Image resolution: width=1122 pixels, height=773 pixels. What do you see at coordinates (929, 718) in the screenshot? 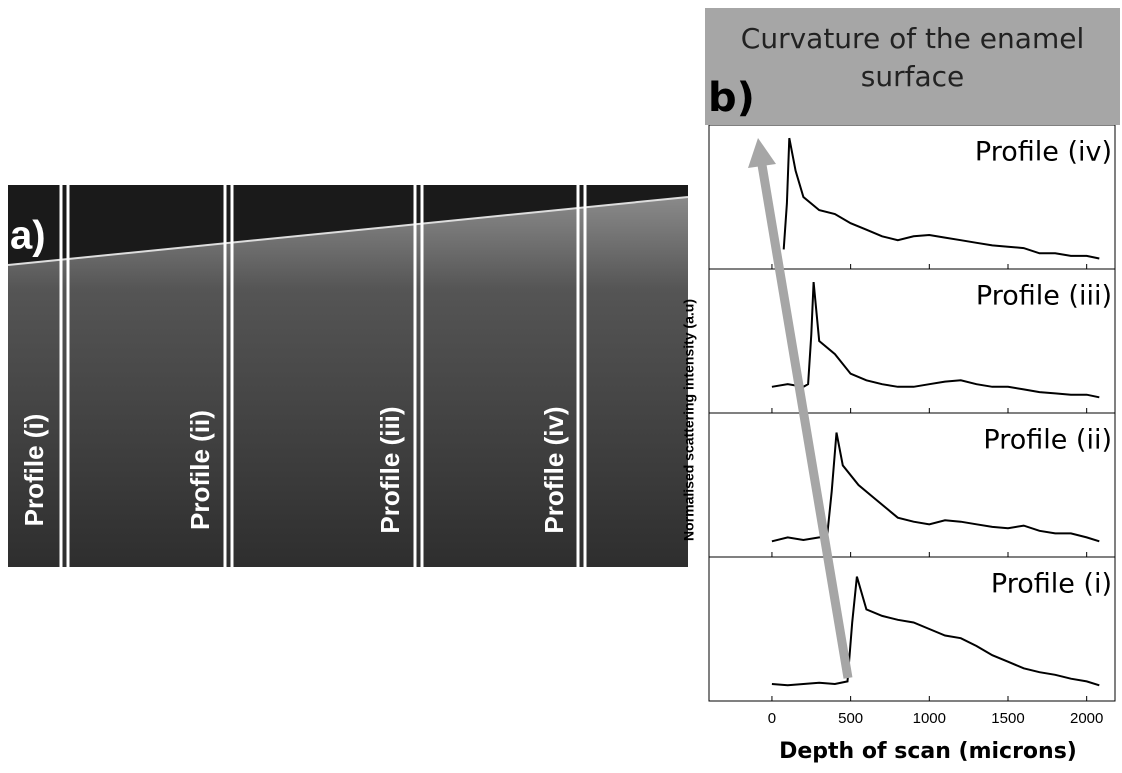
I see `x-tick-label: 1000` at bounding box center [929, 718].